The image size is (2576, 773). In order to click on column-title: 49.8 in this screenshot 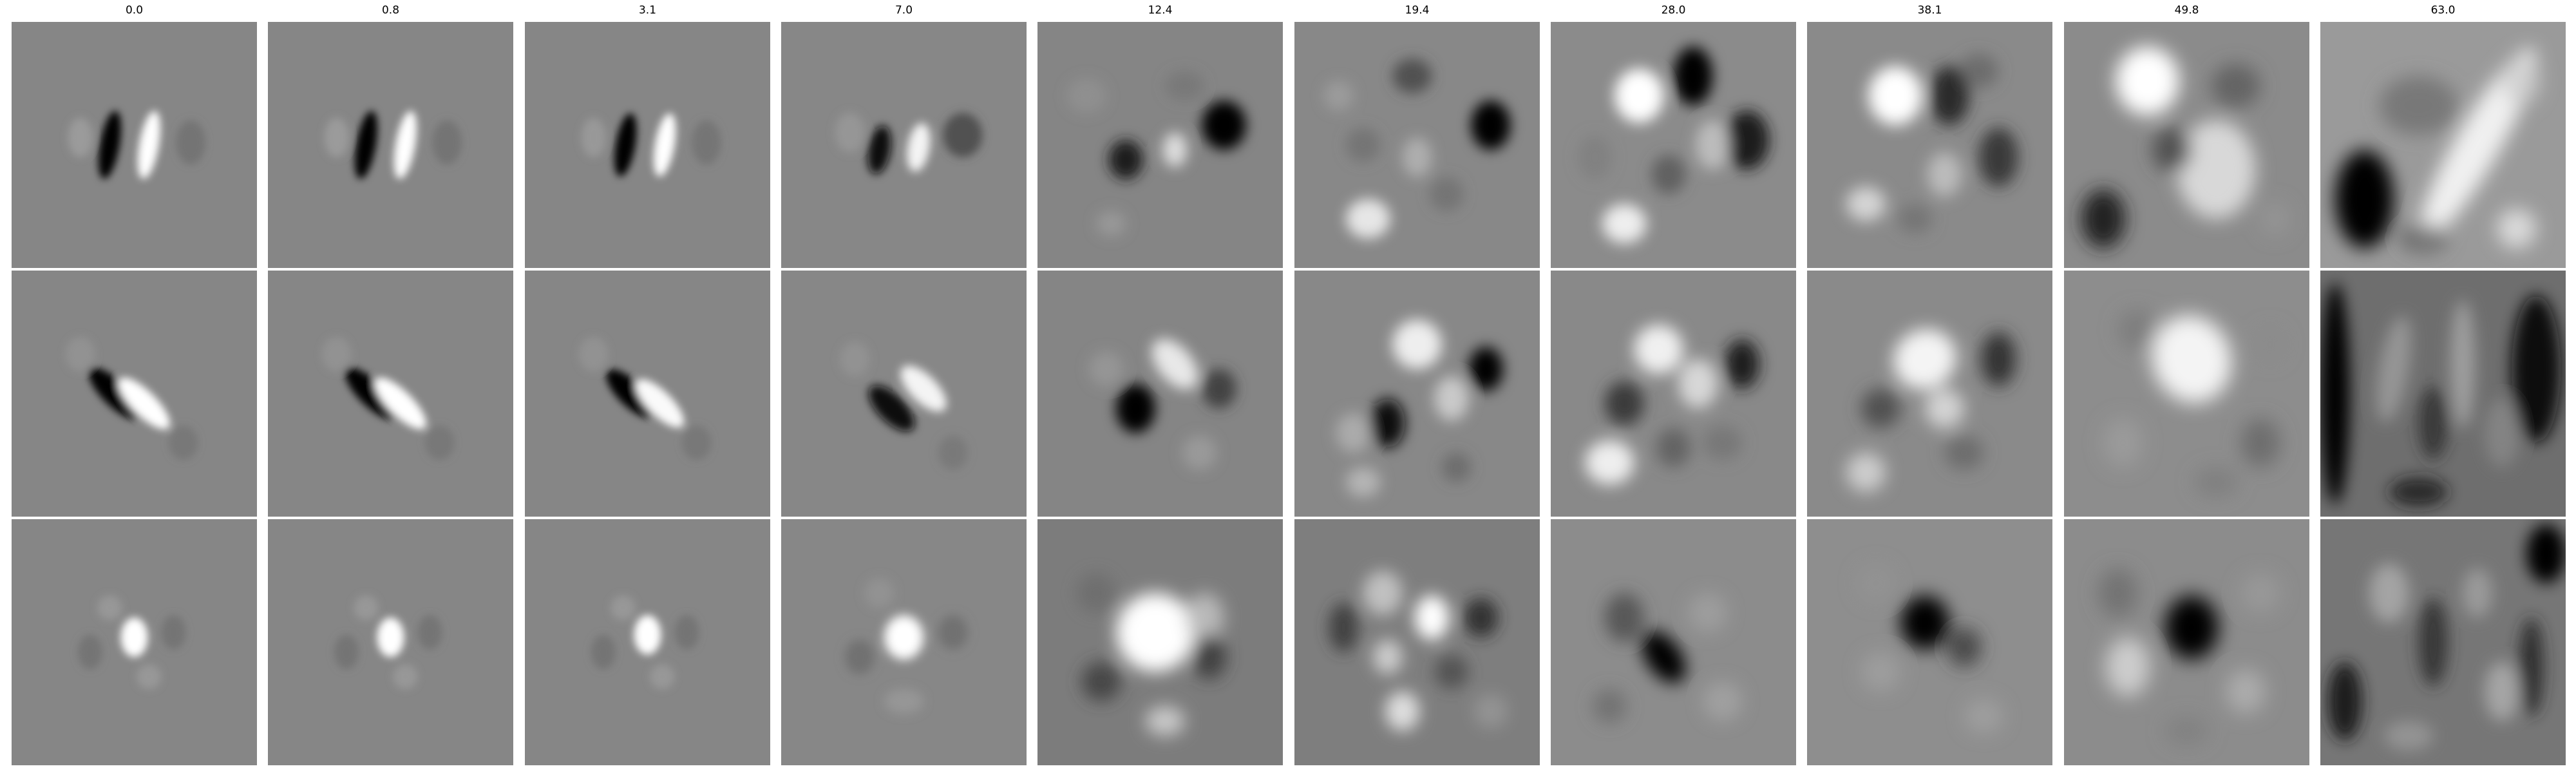, I will do `click(2186, 10)`.